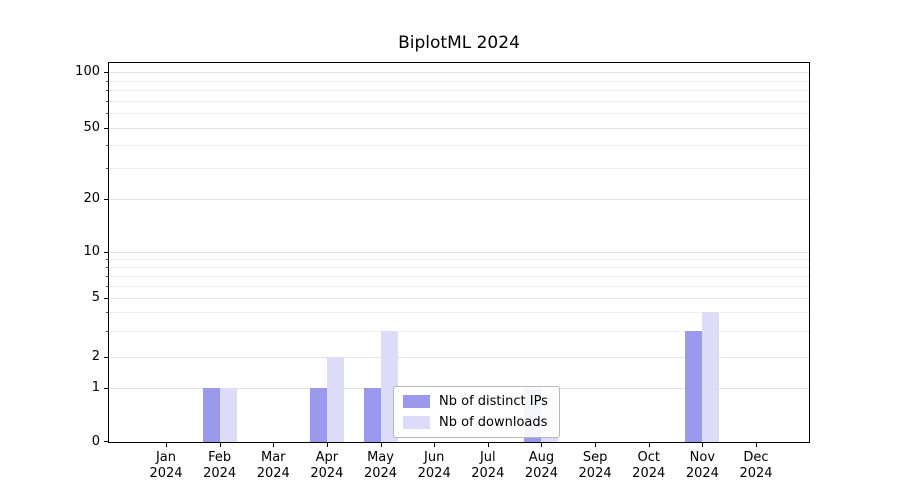  What do you see at coordinates (595, 465) in the screenshot?
I see `x-tick-label: Sep 2024` at bounding box center [595, 465].